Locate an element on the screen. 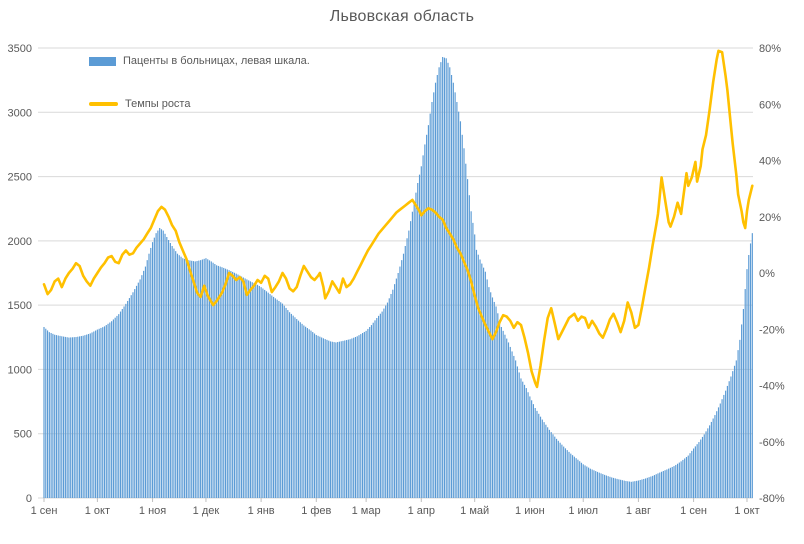 This screenshot has height=544, width=804. x-axis-tick-label: 1 фев is located at coordinates (316, 511).